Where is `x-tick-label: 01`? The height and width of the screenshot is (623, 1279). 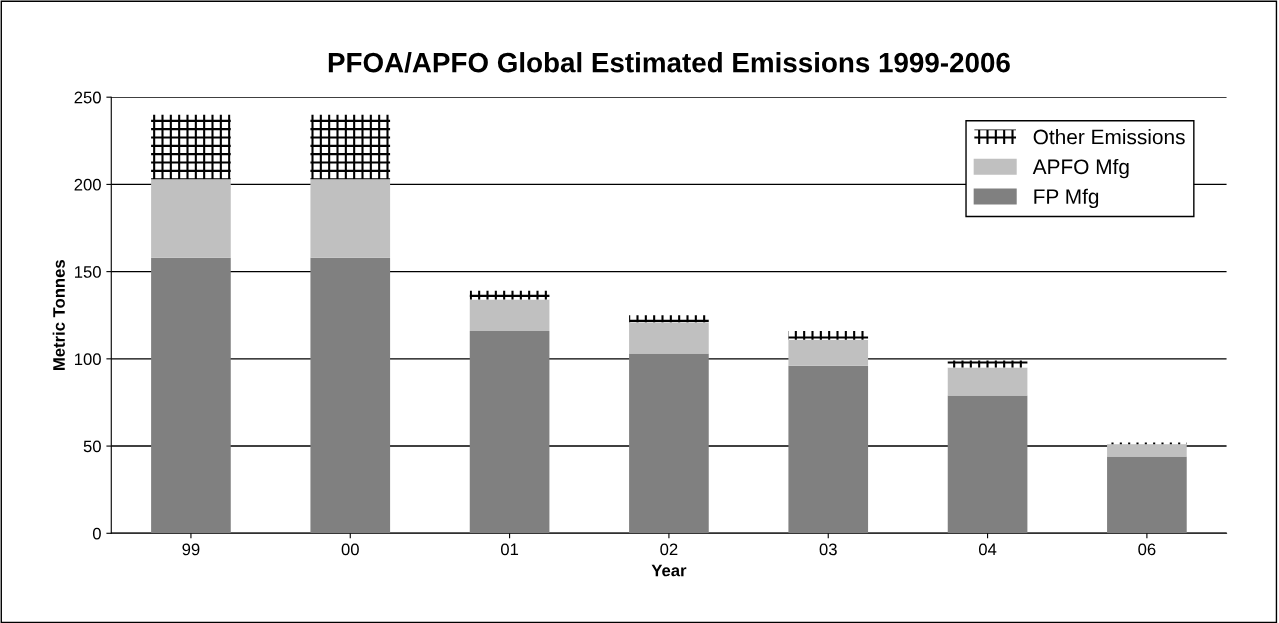 x-tick-label: 01 is located at coordinates (509, 549).